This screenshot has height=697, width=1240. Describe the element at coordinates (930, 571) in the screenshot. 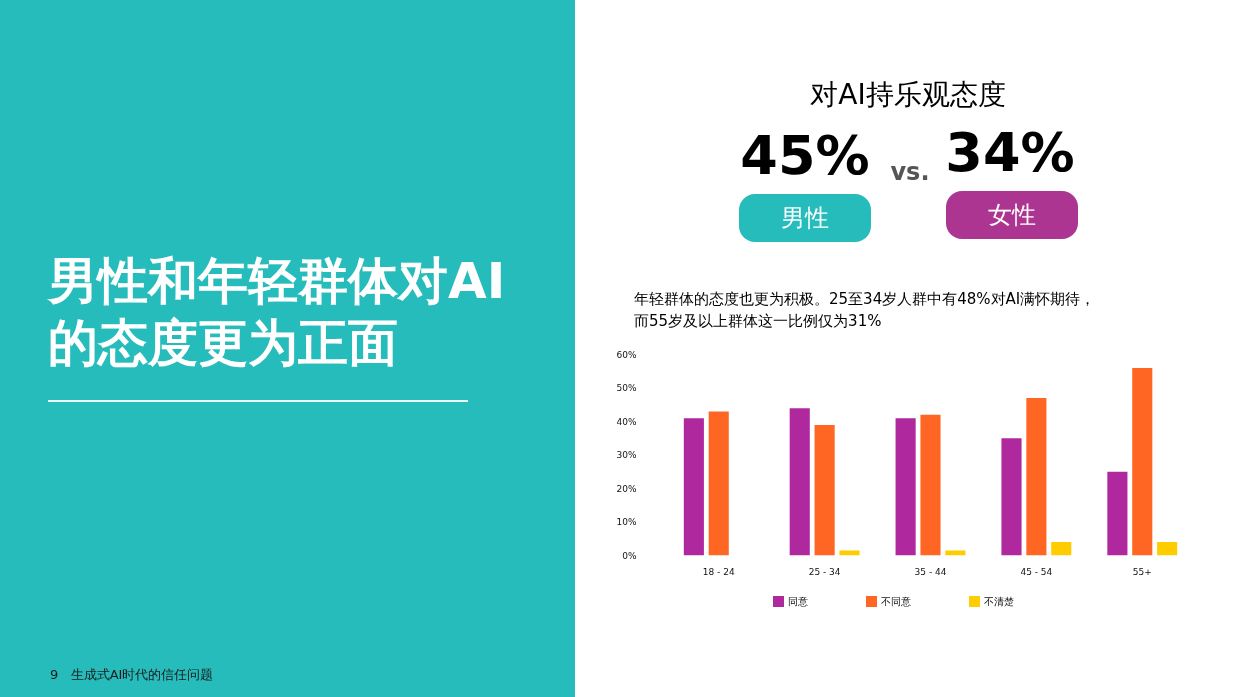

I see `x-tick-label: 35 - 44` at that location.